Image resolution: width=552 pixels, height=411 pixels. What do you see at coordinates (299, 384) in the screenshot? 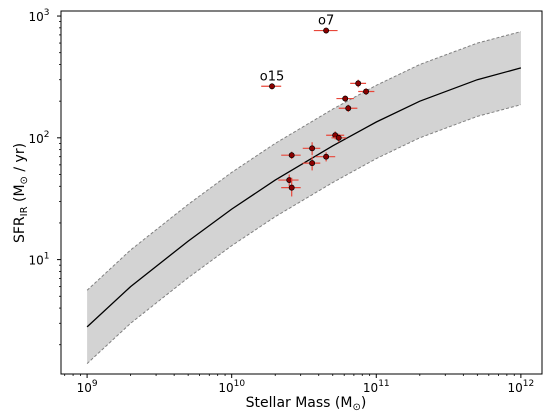
I see `x-axis-ticks: 109 1010 1011 1012` at bounding box center [299, 384].